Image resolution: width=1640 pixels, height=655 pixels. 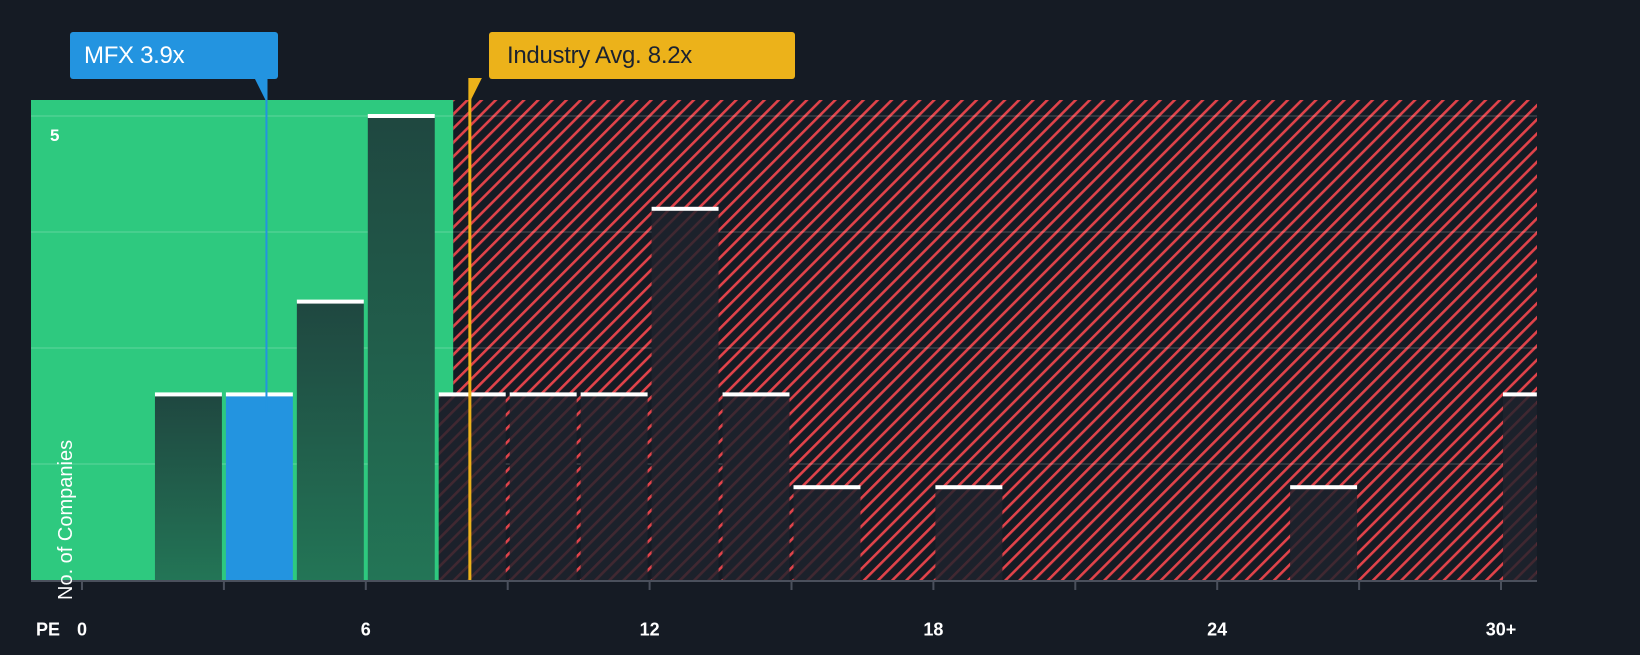 I want to click on x-tick-label: 18, so click(x=933, y=629).